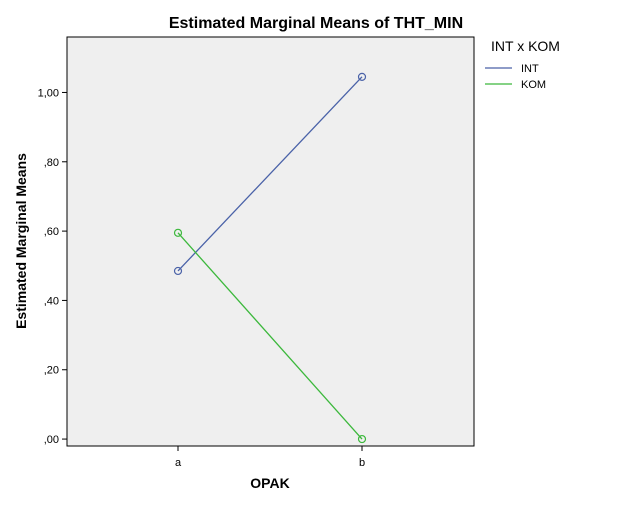 The height and width of the screenshot is (505, 632). What do you see at coordinates (515, 77) in the screenshot?
I see `legend-items: INT KOM` at bounding box center [515, 77].